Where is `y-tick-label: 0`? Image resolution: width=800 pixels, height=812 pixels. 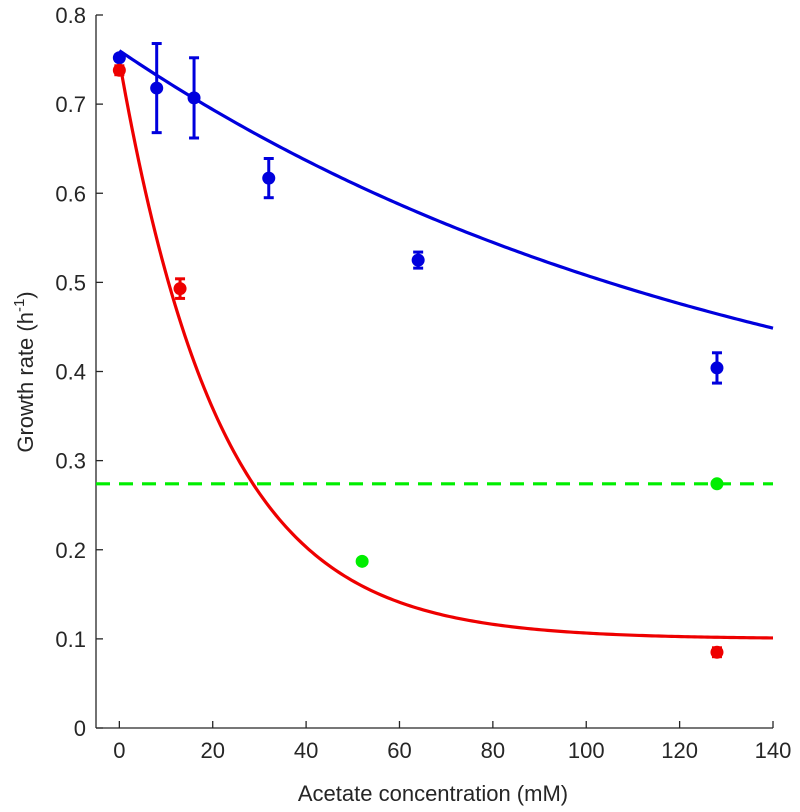 y-tick-label: 0 is located at coordinates (80, 728).